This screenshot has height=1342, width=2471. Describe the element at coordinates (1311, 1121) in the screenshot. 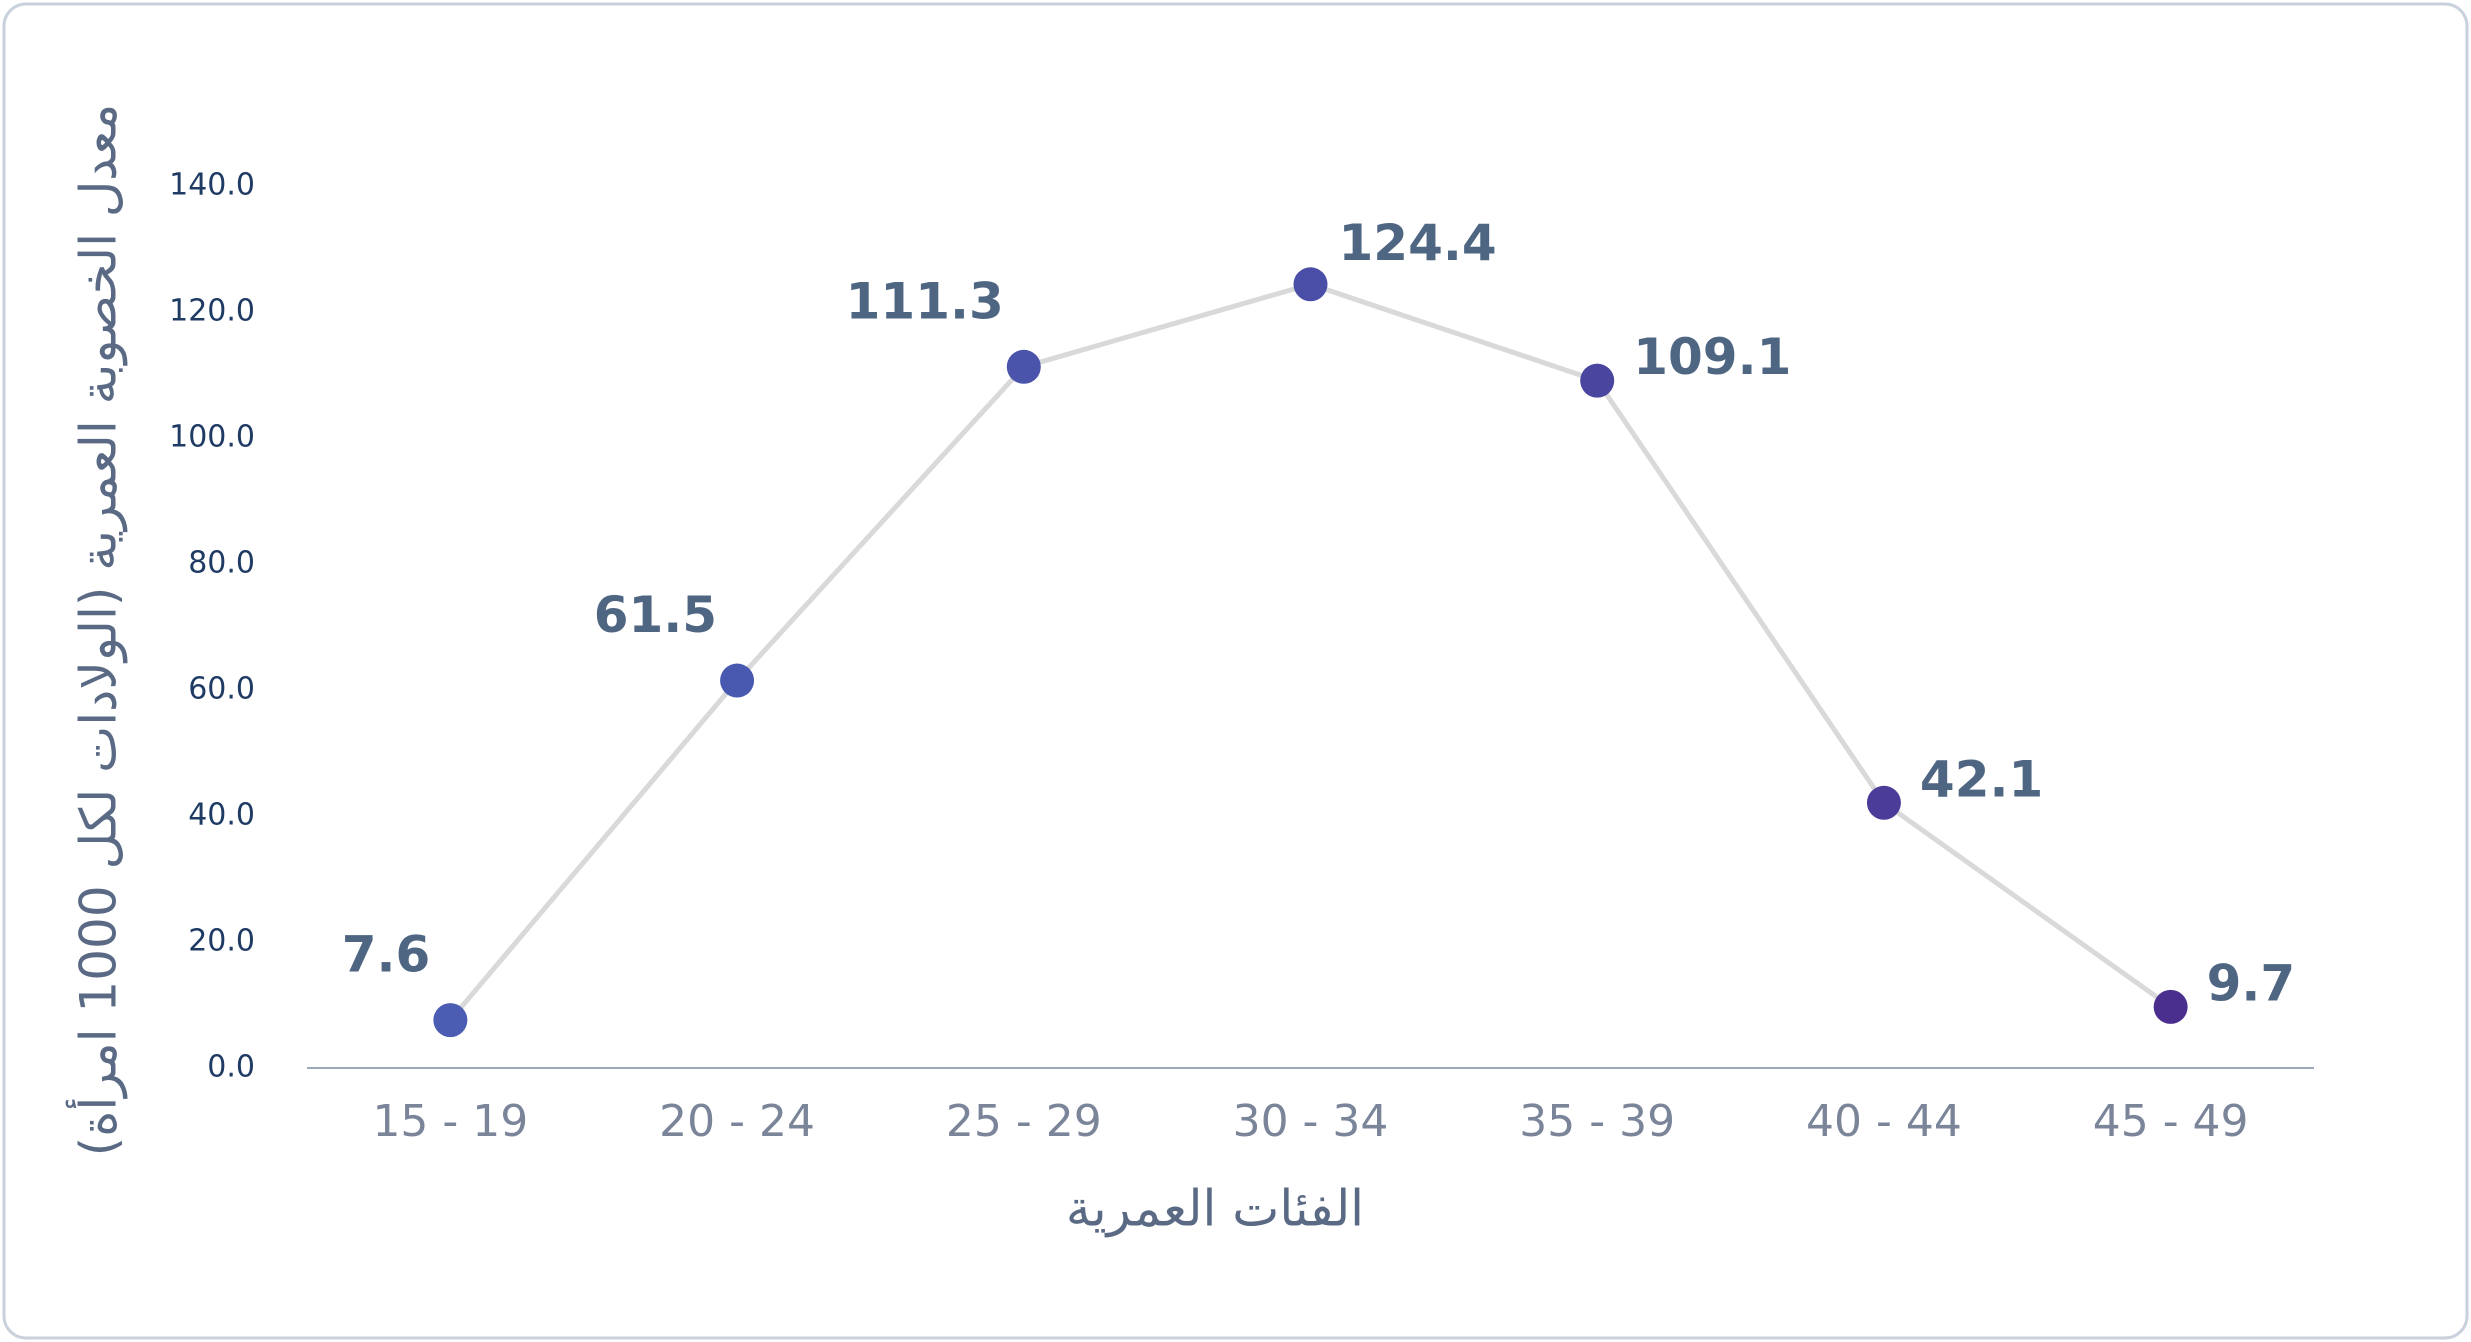

I see `x-tick-label: 30 - 34` at that location.